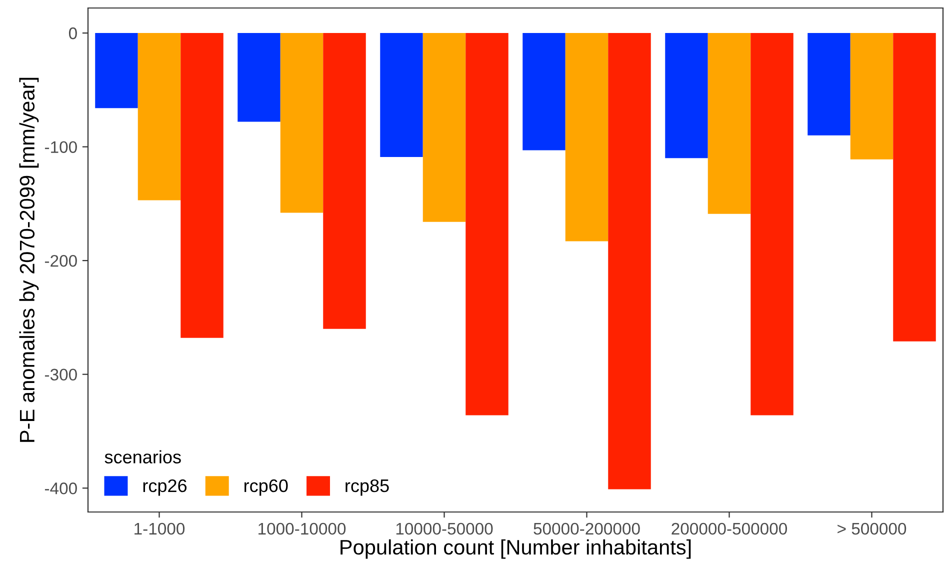 The width and height of the screenshot is (948, 563). What do you see at coordinates (872, 528) in the screenshot?
I see `x-tick-label: > 500000` at bounding box center [872, 528].